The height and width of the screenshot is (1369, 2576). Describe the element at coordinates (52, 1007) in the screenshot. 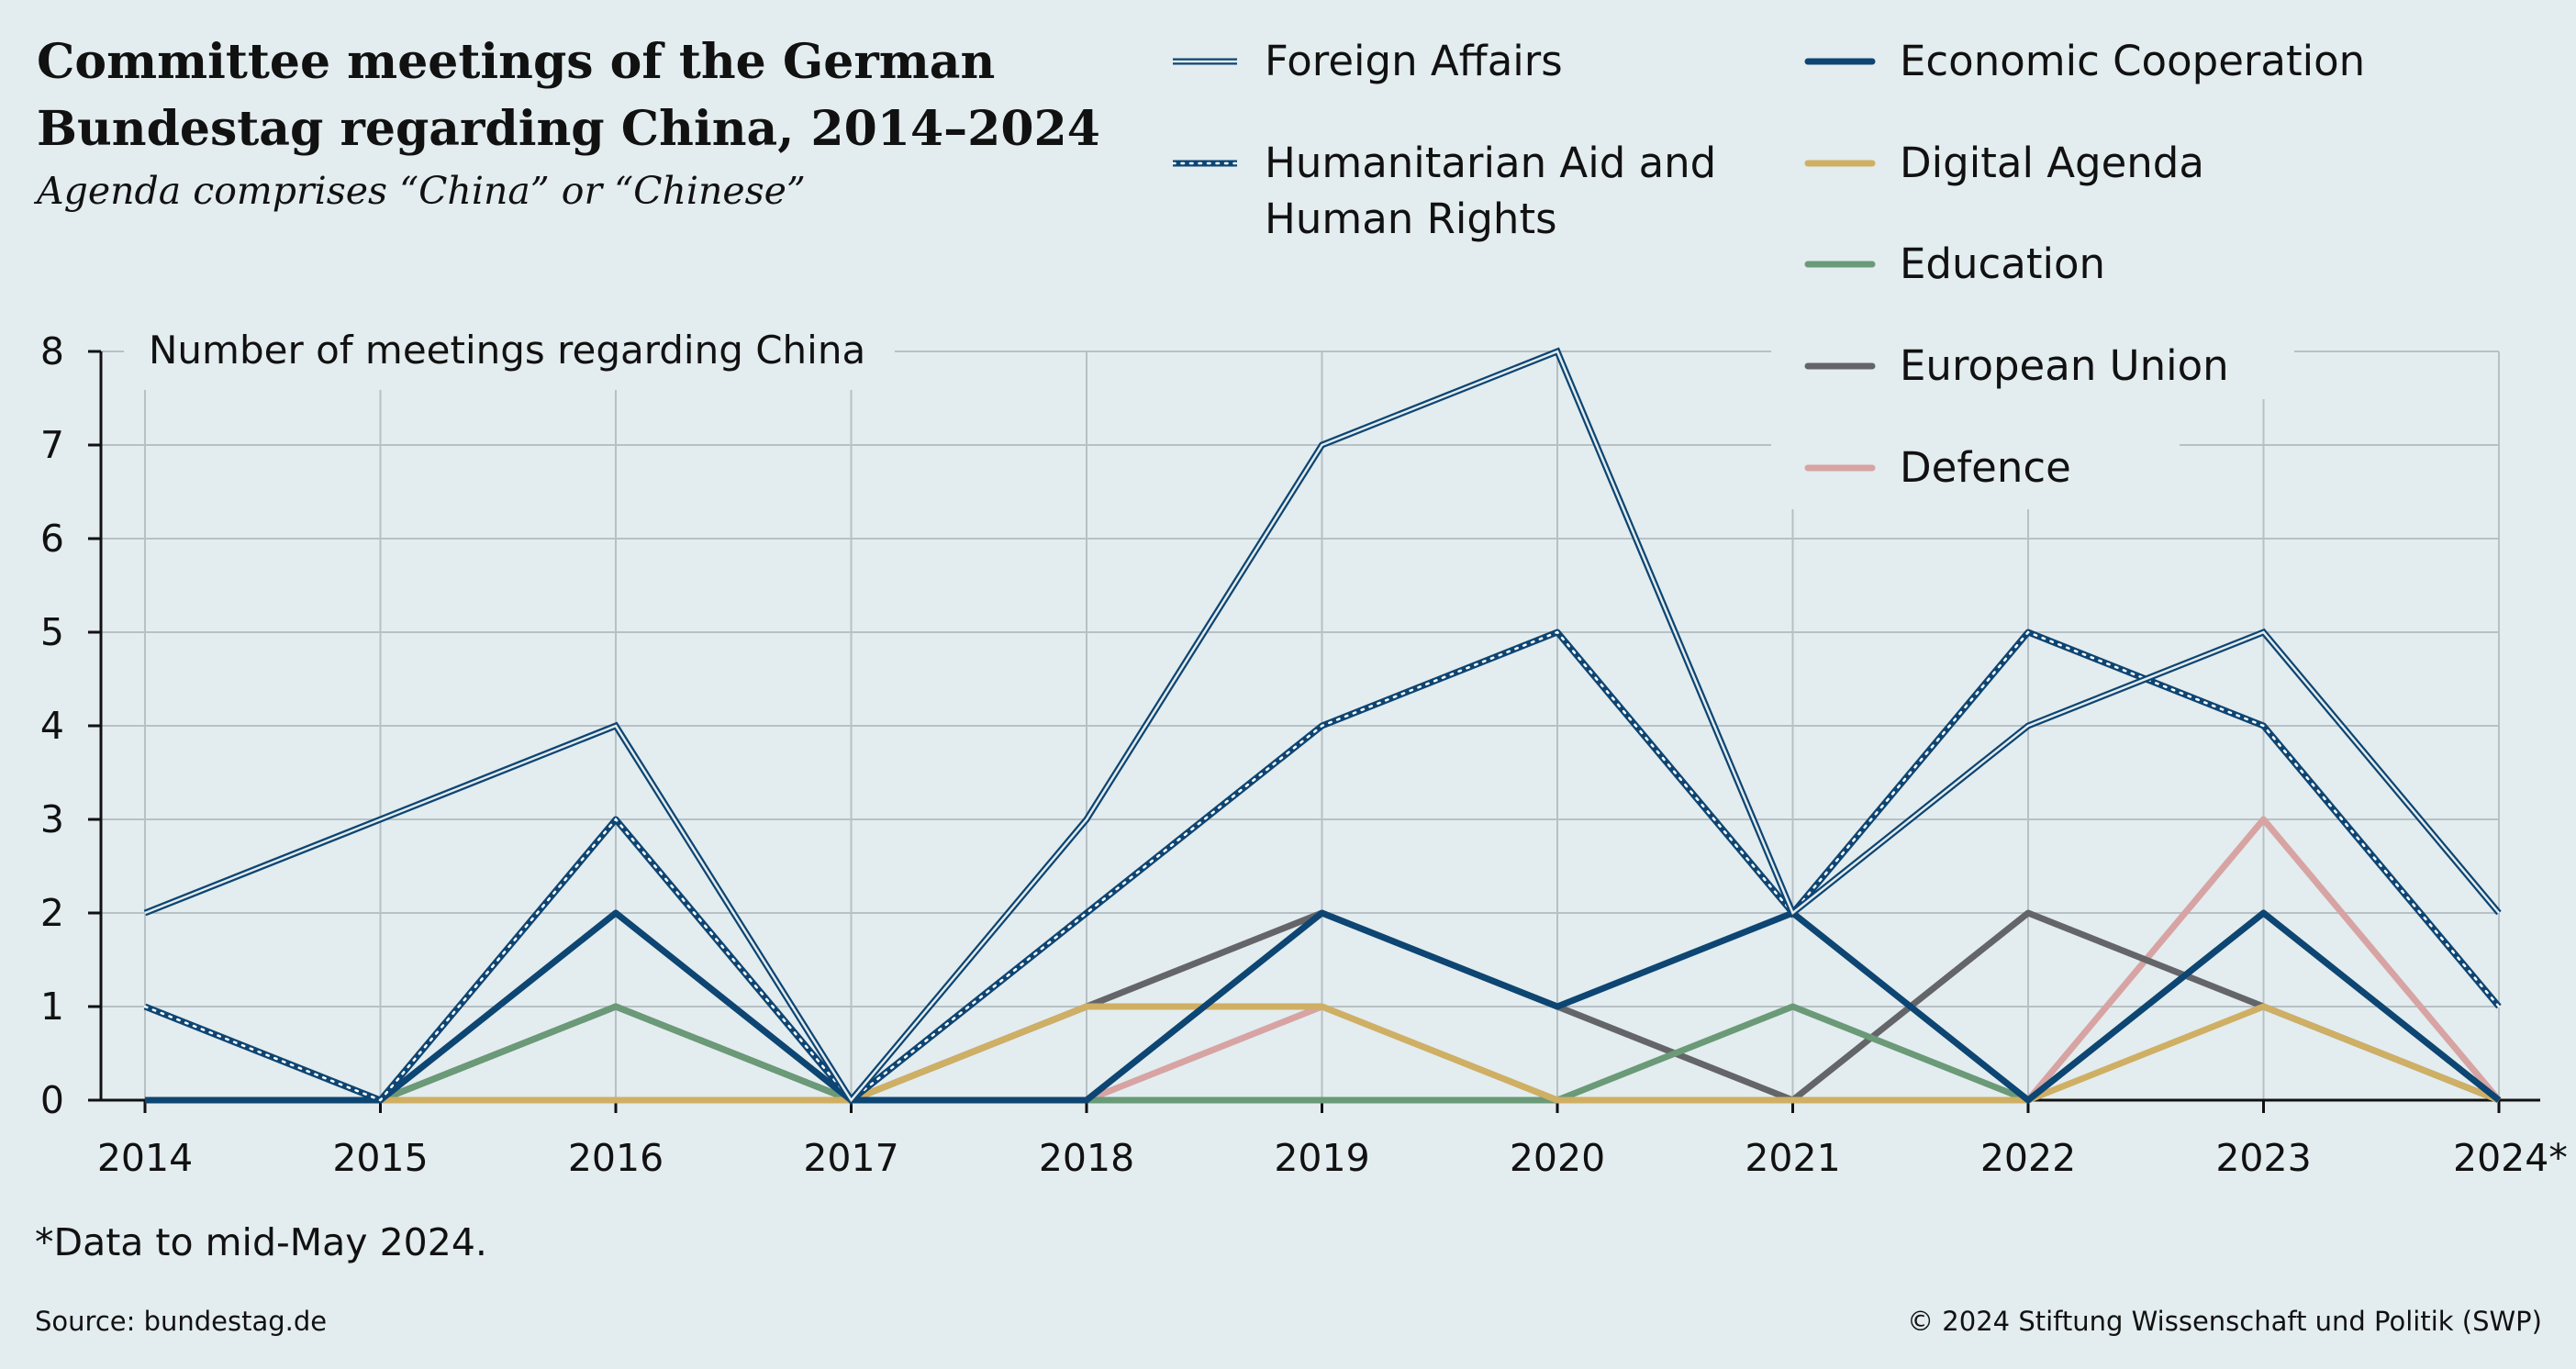

I see `y-tick-label: 1` at that location.